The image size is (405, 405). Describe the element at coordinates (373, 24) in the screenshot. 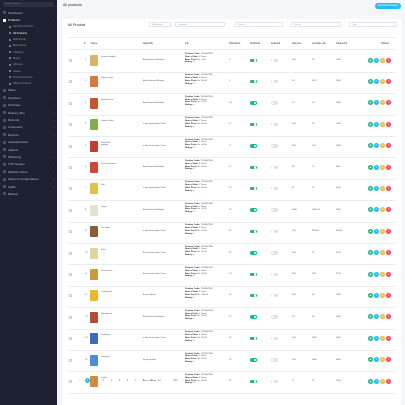

I see `type-select: Type` at that location.